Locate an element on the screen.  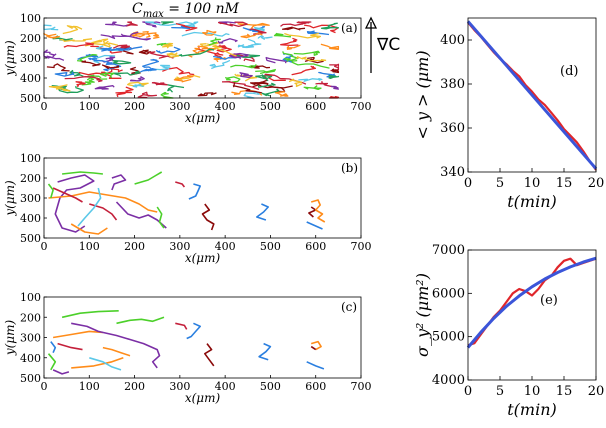
y-tick-label-d-0: 340 is located at coordinates (452, 172).